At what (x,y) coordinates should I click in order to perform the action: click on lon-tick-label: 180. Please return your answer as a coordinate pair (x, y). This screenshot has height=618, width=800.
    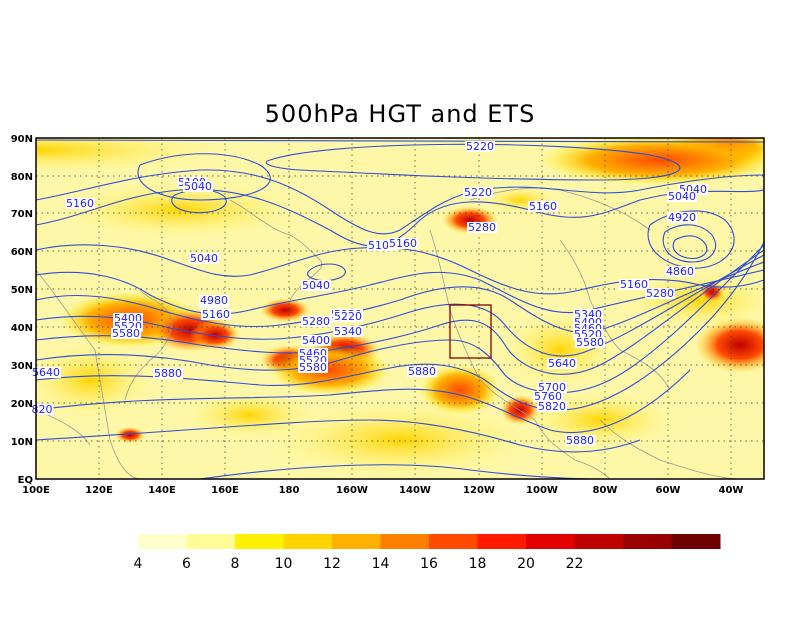
    Looking at the image, I should click on (289, 490).